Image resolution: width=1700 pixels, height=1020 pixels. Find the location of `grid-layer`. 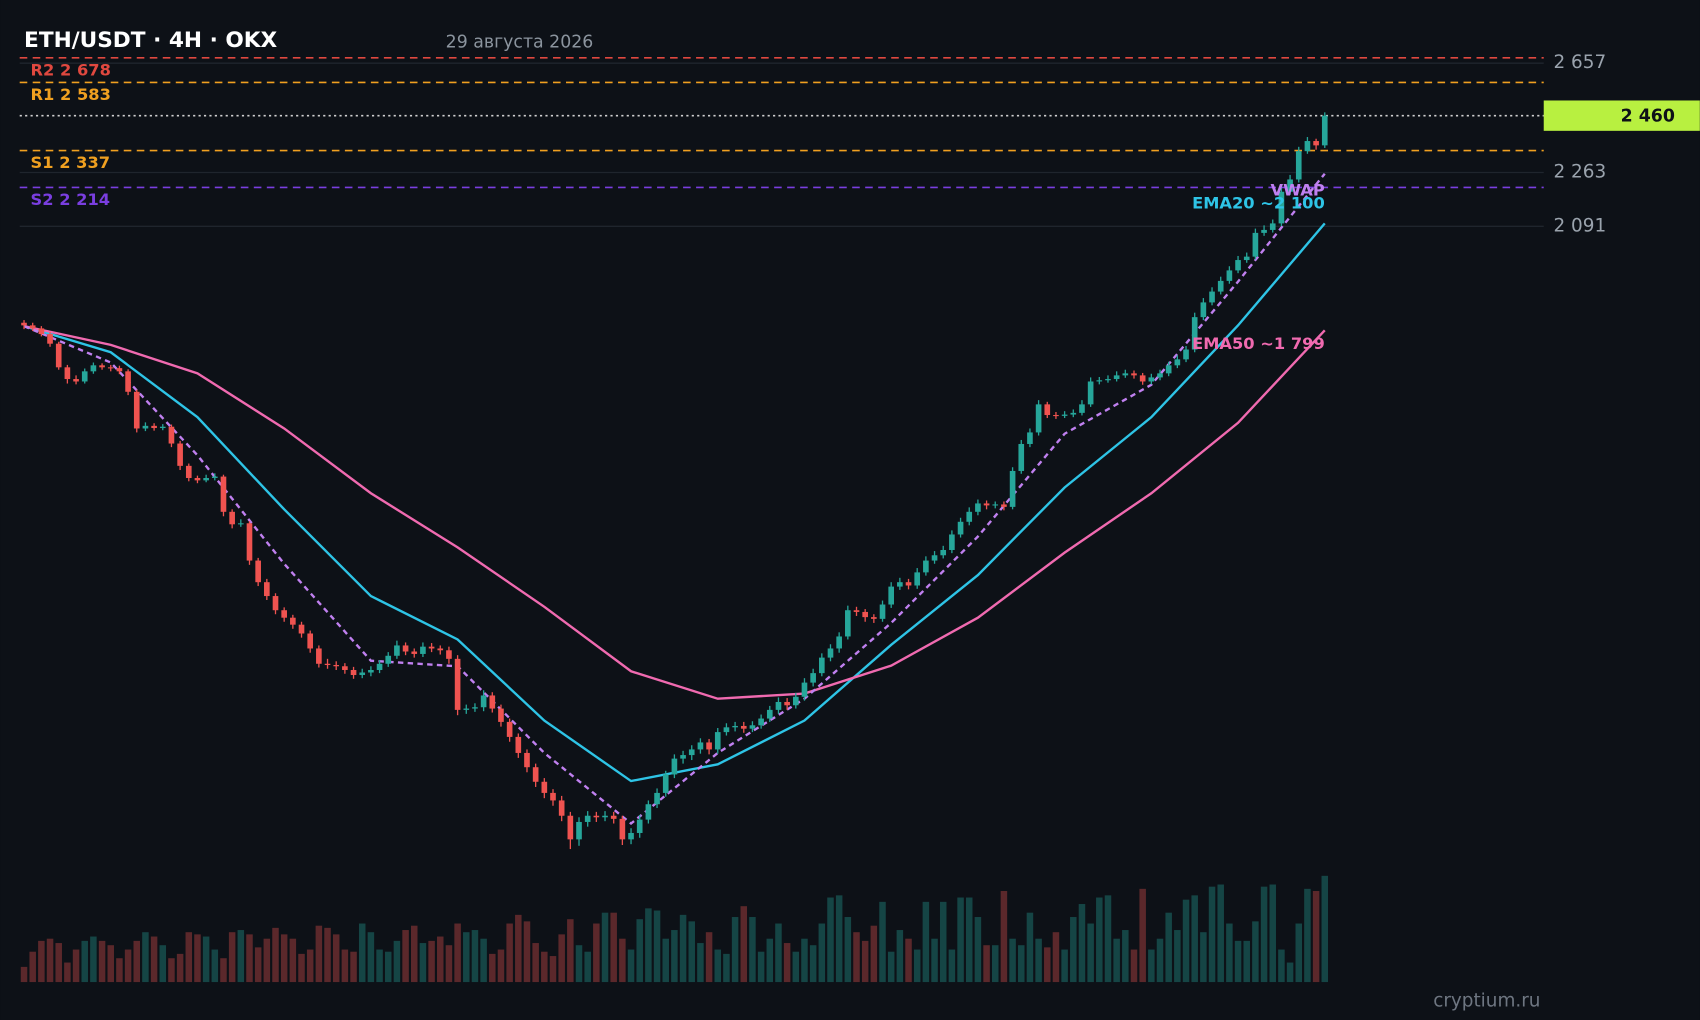

grid-layer is located at coordinates (781, 144).